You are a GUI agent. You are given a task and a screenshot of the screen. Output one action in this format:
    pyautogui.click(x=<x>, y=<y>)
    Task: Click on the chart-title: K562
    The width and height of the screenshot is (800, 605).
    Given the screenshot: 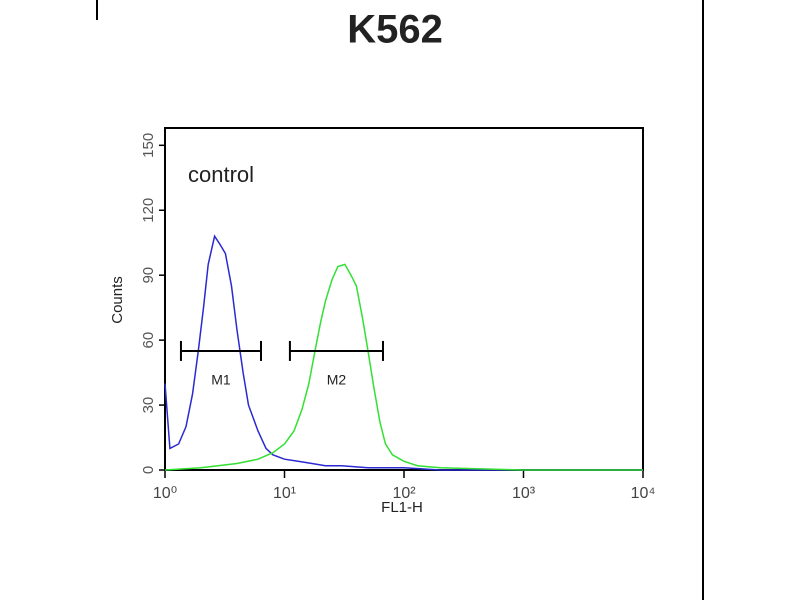 What is the action you would take?
    pyautogui.click(x=395, y=30)
    